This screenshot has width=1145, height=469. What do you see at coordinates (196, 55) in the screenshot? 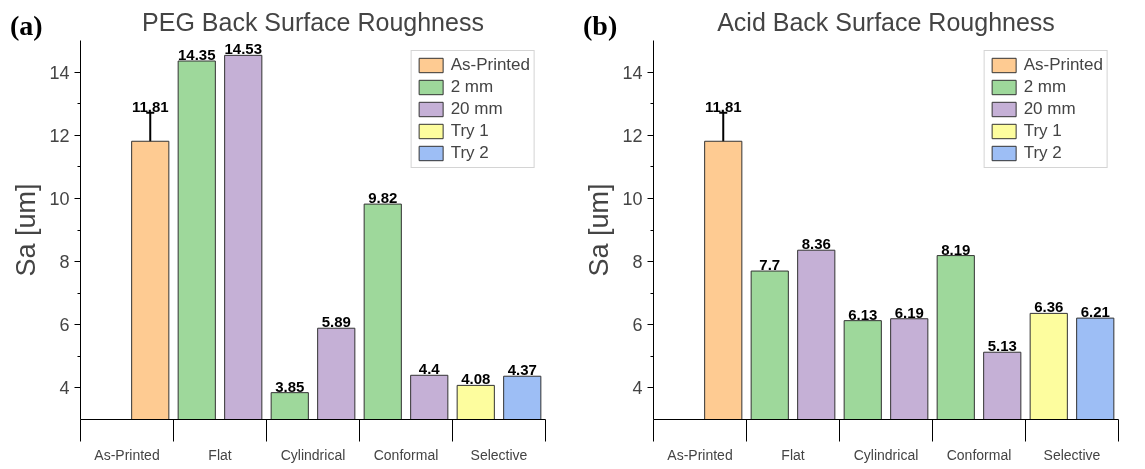
I see `data-label: 14.35` at bounding box center [196, 55].